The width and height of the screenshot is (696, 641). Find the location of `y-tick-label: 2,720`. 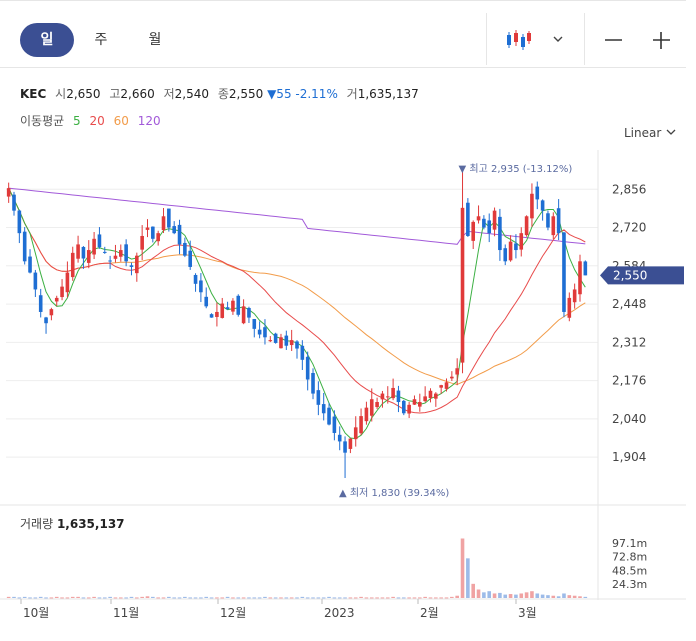

y-tick-label: 2,720 is located at coordinates (629, 228).